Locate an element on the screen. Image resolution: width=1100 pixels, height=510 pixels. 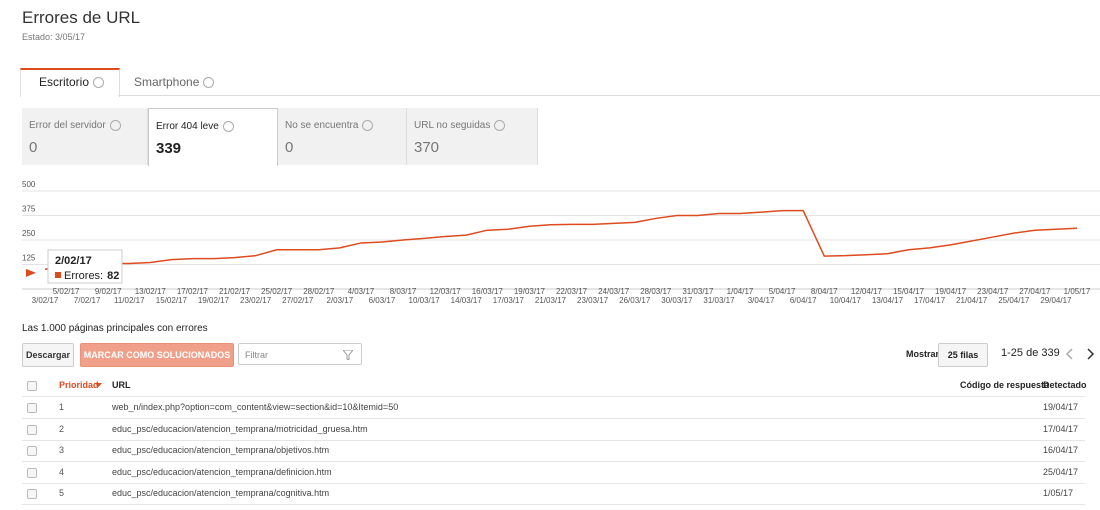
metric-value: 370 is located at coordinates (427, 147).